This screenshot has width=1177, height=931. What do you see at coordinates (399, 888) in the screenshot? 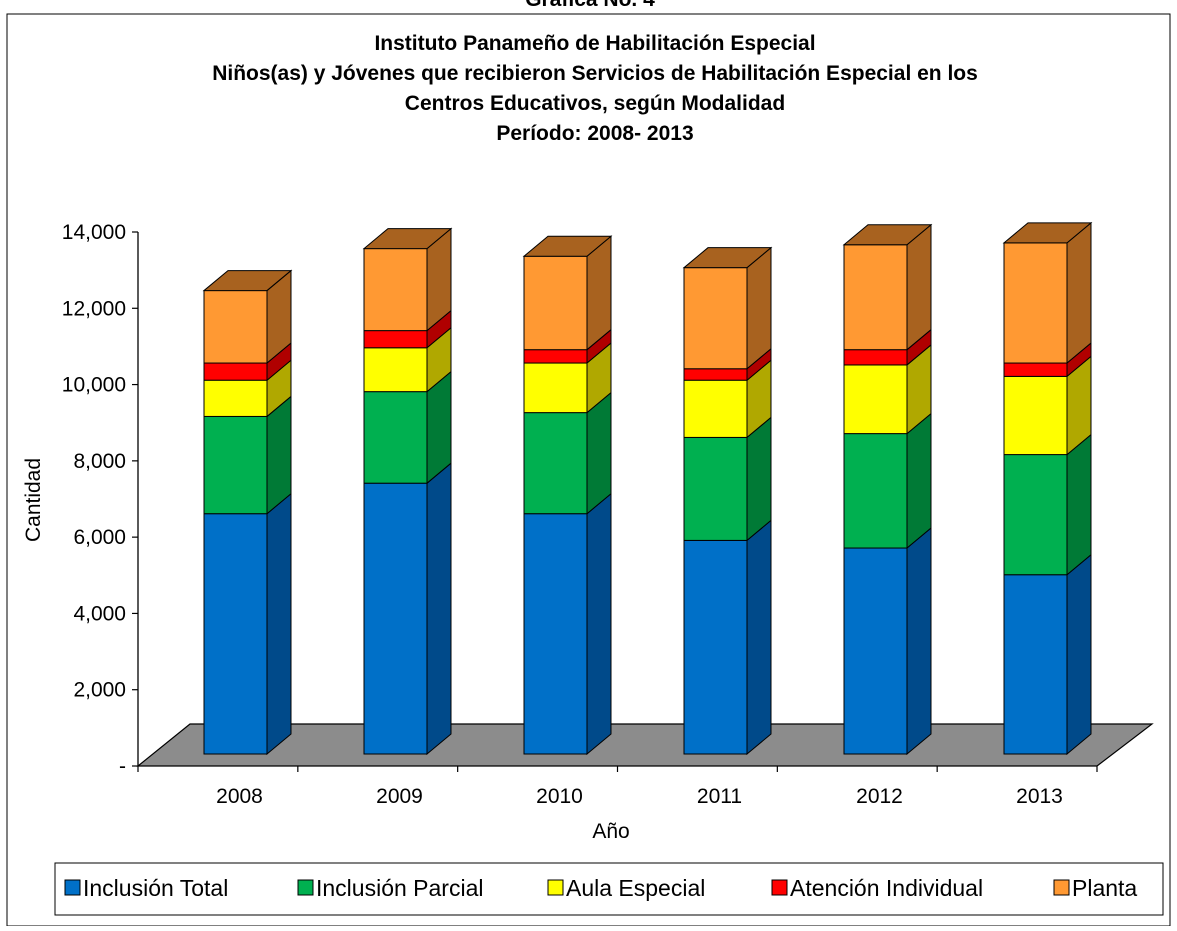
I see `legend-label: Inclusión Parcial` at bounding box center [399, 888].